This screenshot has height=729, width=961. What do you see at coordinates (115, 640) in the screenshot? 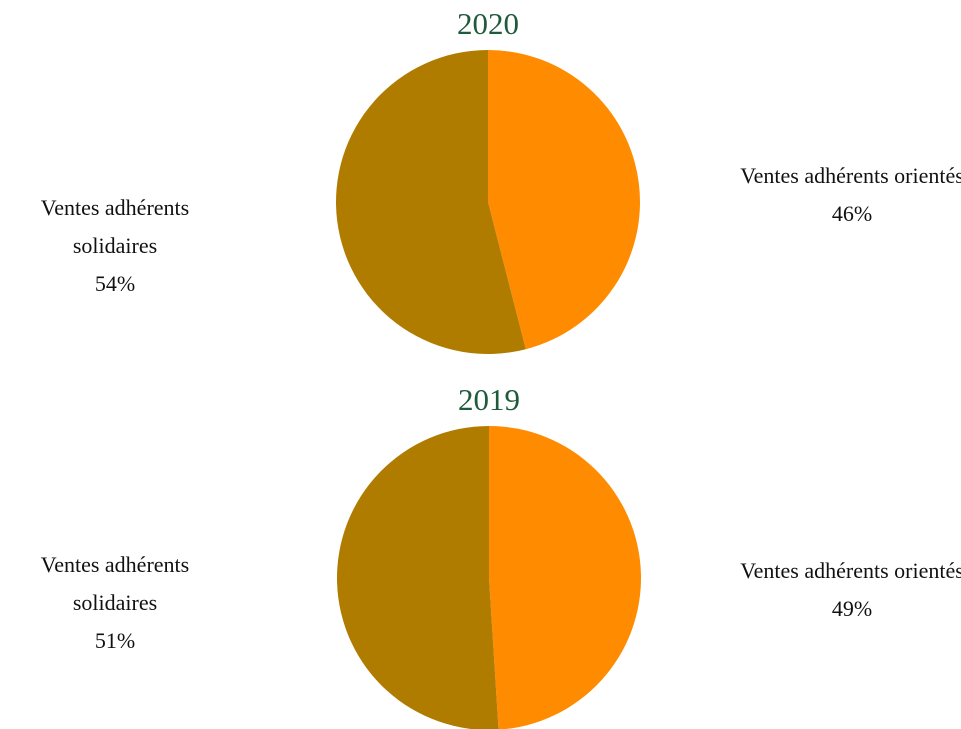
I see `value-label: 51%` at bounding box center [115, 640].